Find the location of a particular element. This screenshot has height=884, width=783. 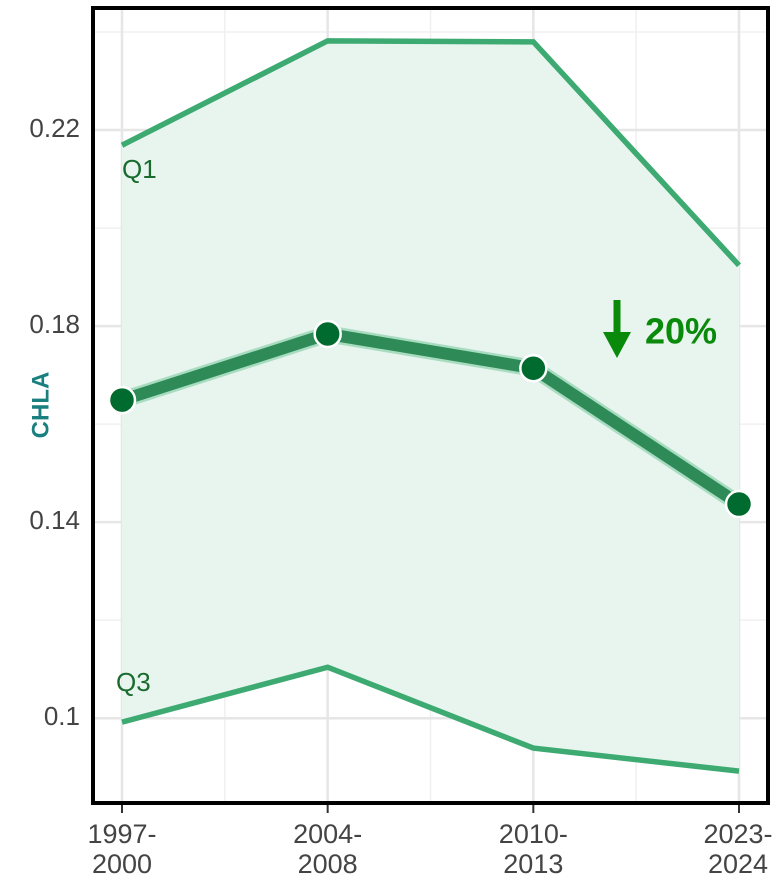

y-axis-title: CHLA is located at coordinates (40, 405).